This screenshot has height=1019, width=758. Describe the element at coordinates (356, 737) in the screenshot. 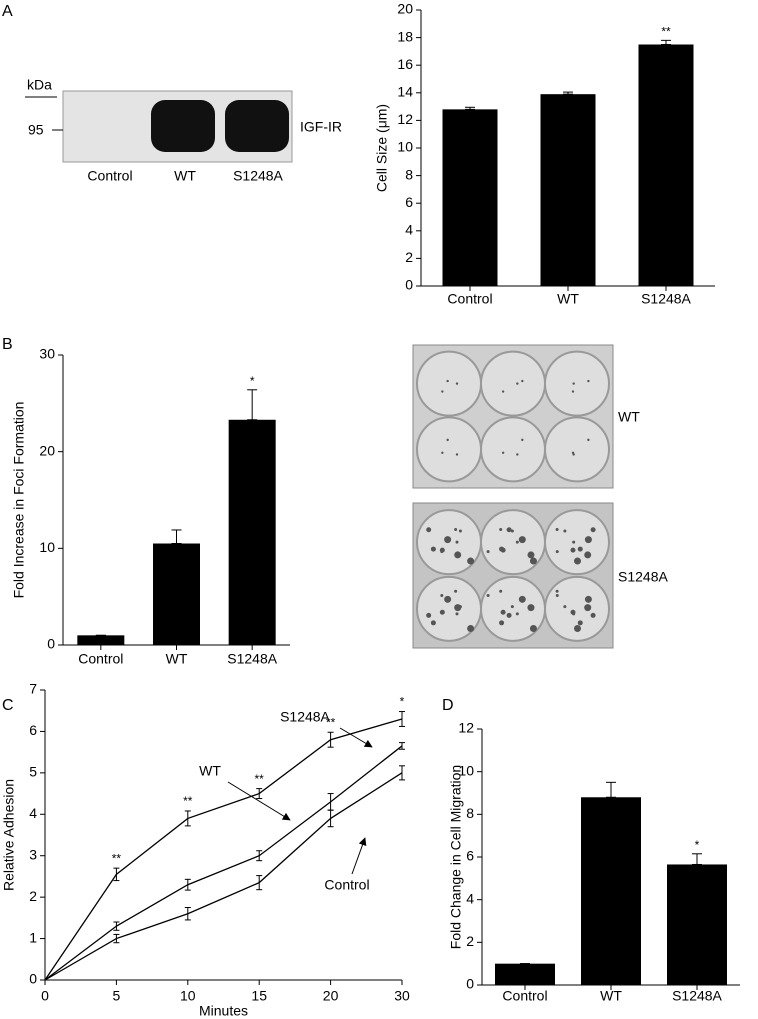

I see `arrow` at that location.